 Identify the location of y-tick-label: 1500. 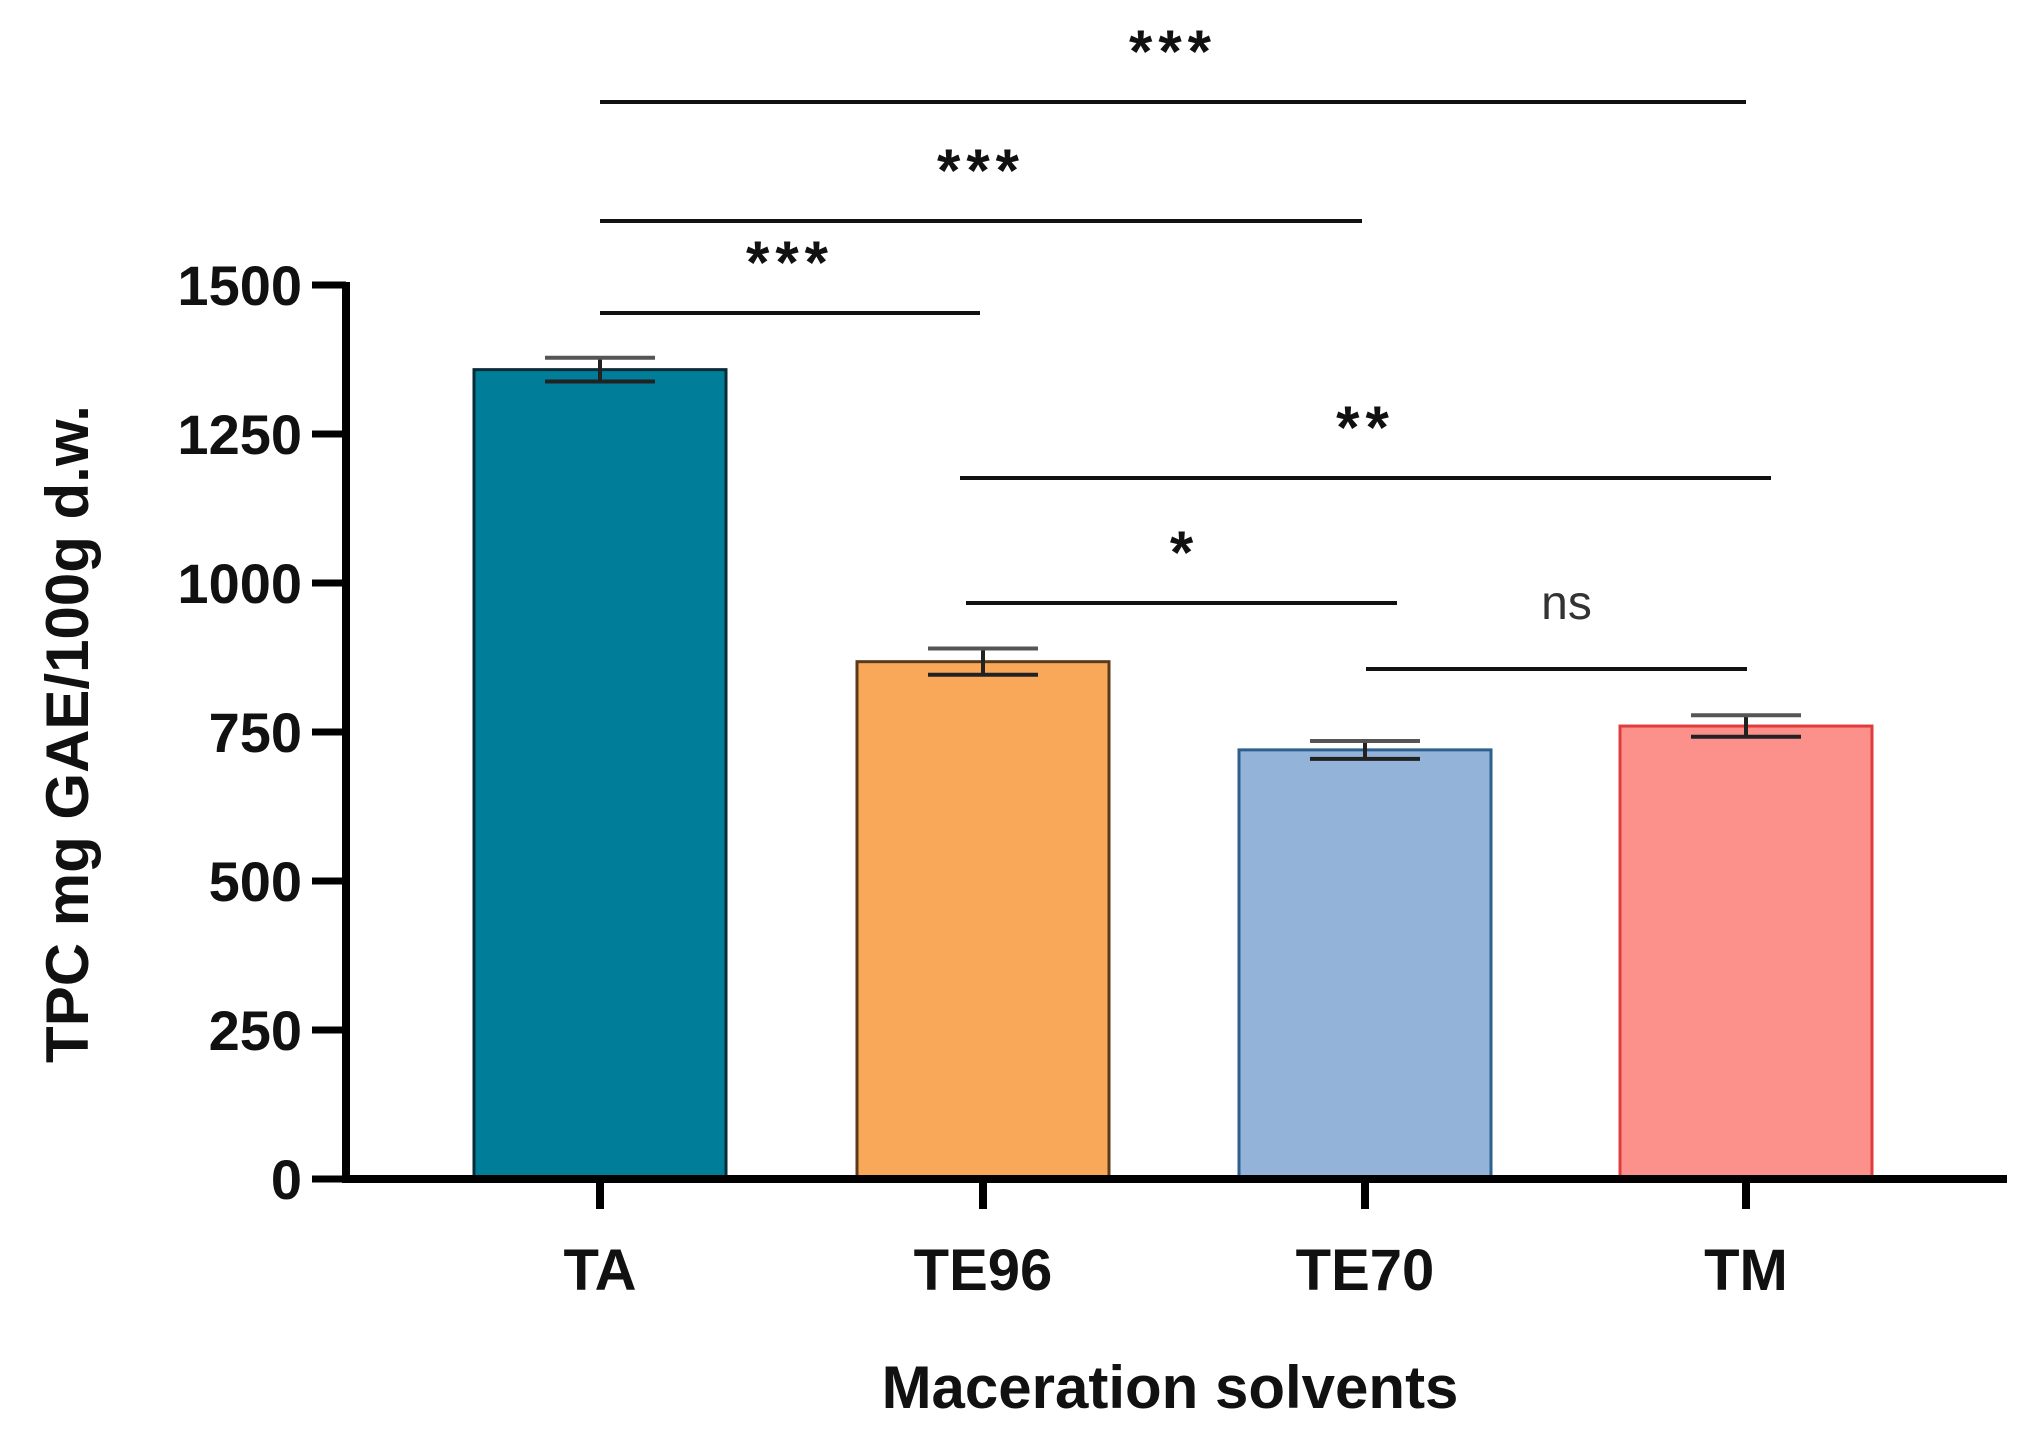
(239, 285).